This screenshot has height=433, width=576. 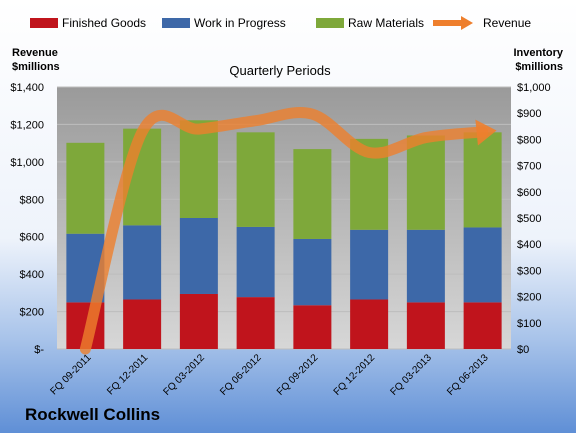 I want to click on left-tick-label: $1,000, so click(x=27, y=163).